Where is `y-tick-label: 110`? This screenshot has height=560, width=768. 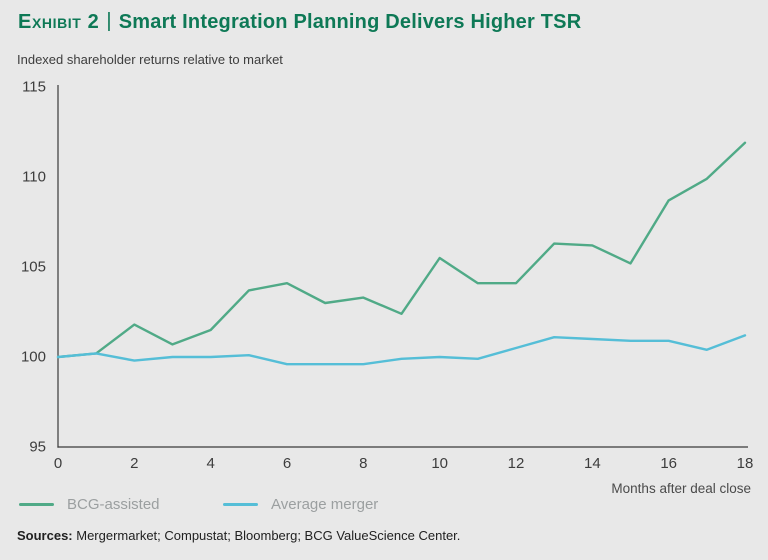 y-tick-label: 110 is located at coordinates (34, 177).